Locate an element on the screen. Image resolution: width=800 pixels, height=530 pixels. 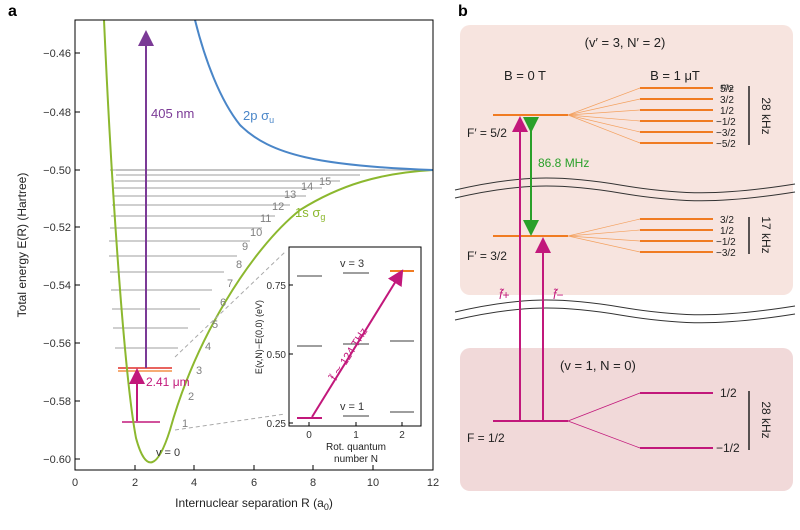
khz-label: 17 kHz is located at coordinates (766, 234).